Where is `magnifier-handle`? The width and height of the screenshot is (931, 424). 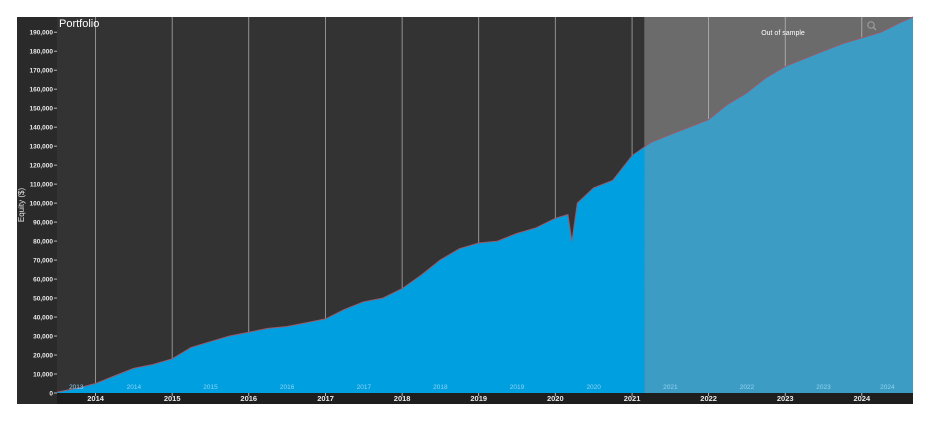 magnifier-handle is located at coordinates (874, 28).